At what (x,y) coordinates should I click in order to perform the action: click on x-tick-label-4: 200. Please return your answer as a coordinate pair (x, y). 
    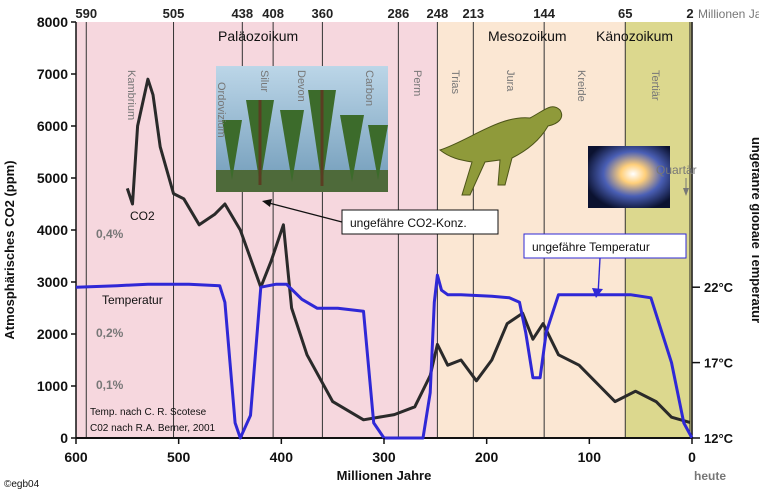
    Looking at the image, I should click on (487, 457).